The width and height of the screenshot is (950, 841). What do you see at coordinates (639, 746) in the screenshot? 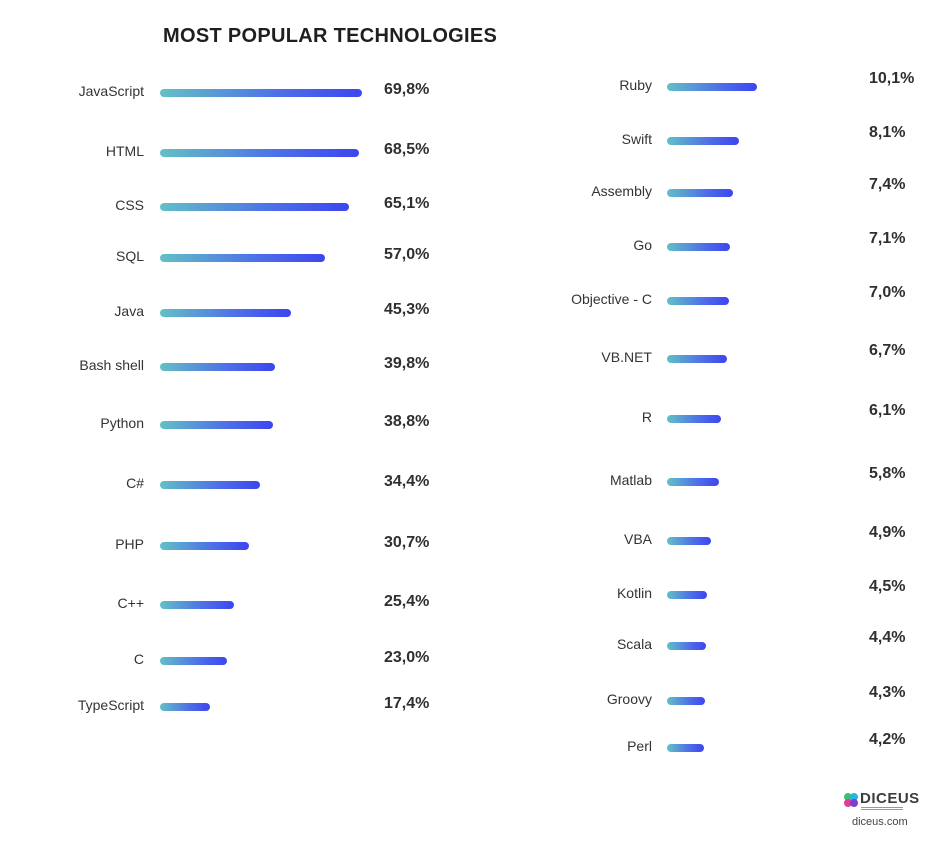
I see `category-label: Perl` at bounding box center [639, 746].